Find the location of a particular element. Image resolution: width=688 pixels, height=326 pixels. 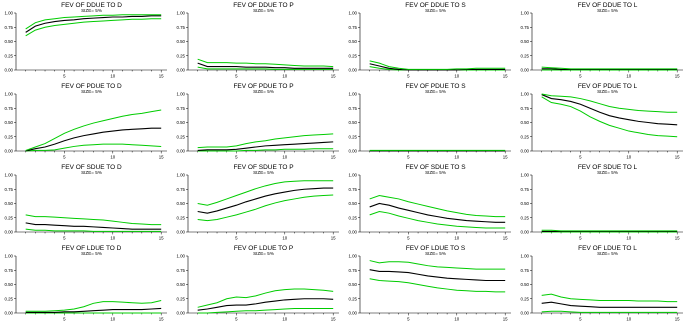

panel-title: FEV OF LDUE TO P is located at coordinates (263, 248).